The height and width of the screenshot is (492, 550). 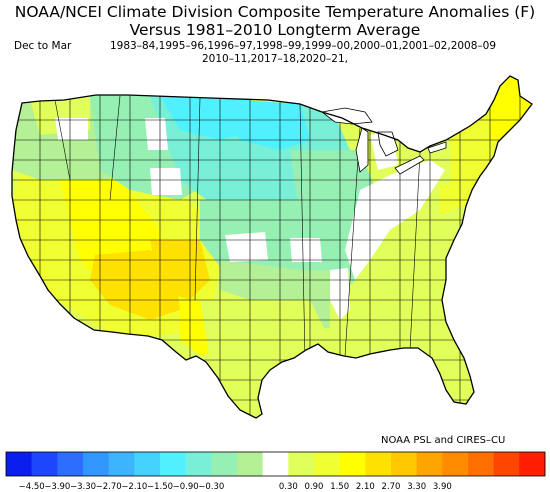 What do you see at coordinates (347, 116) in the screenshot?
I see `lake-superior` at bounding box center [347, 116].